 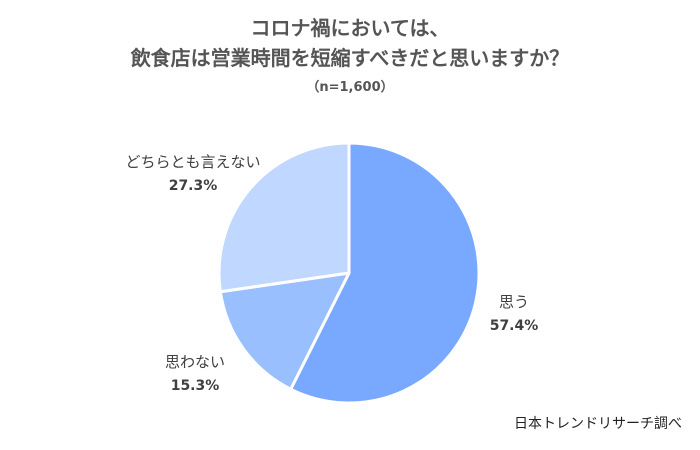 I want to click on source-note: 日本トレンドリサーチ調べ, so click(x=598, y=424).